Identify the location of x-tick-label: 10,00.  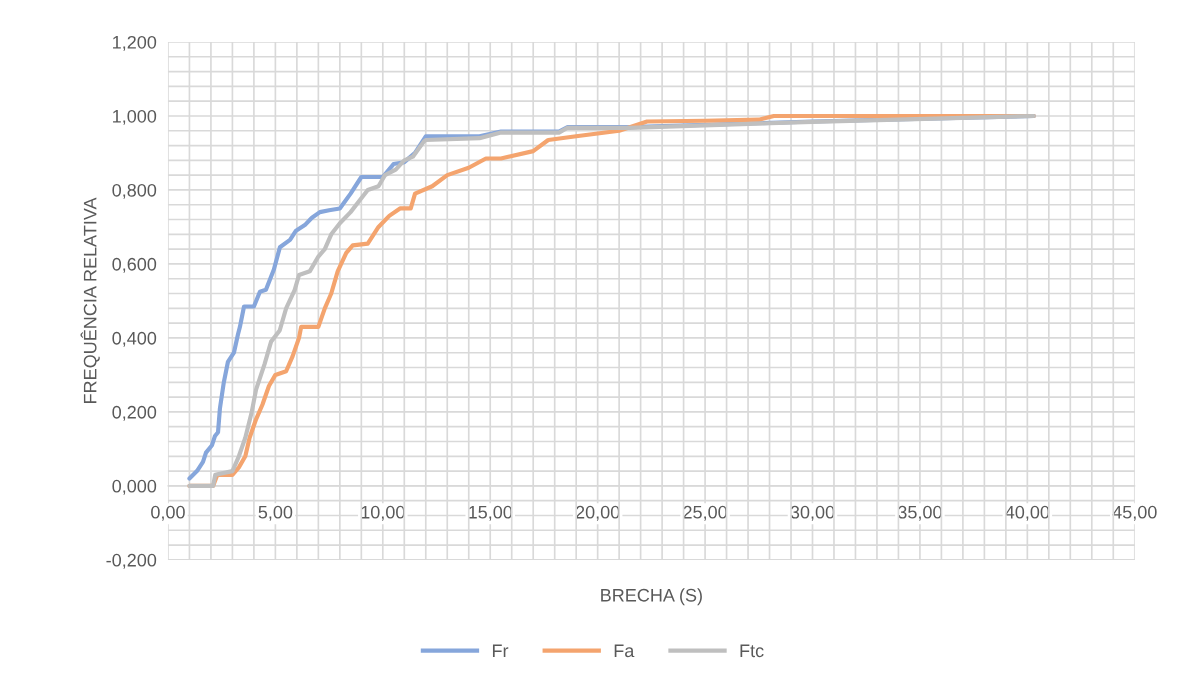
(383, 513).